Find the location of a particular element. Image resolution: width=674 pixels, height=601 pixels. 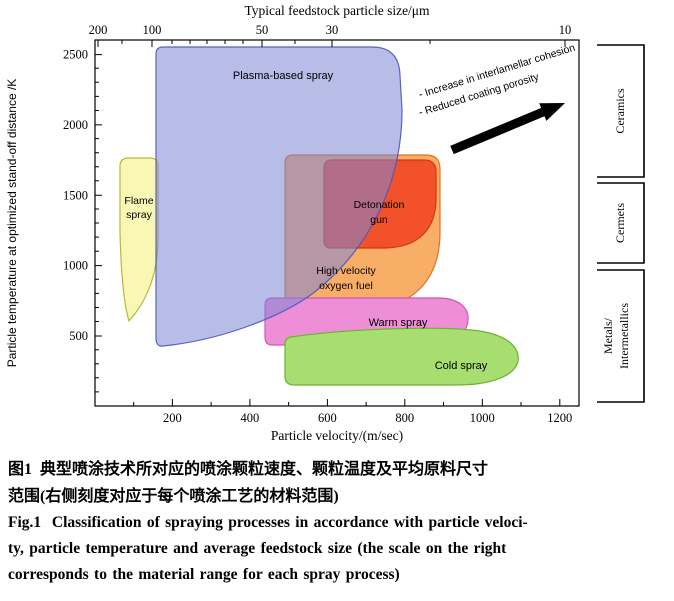

right-scale-label-metals-line1: Metals/ is located at coordinates (608, 335).